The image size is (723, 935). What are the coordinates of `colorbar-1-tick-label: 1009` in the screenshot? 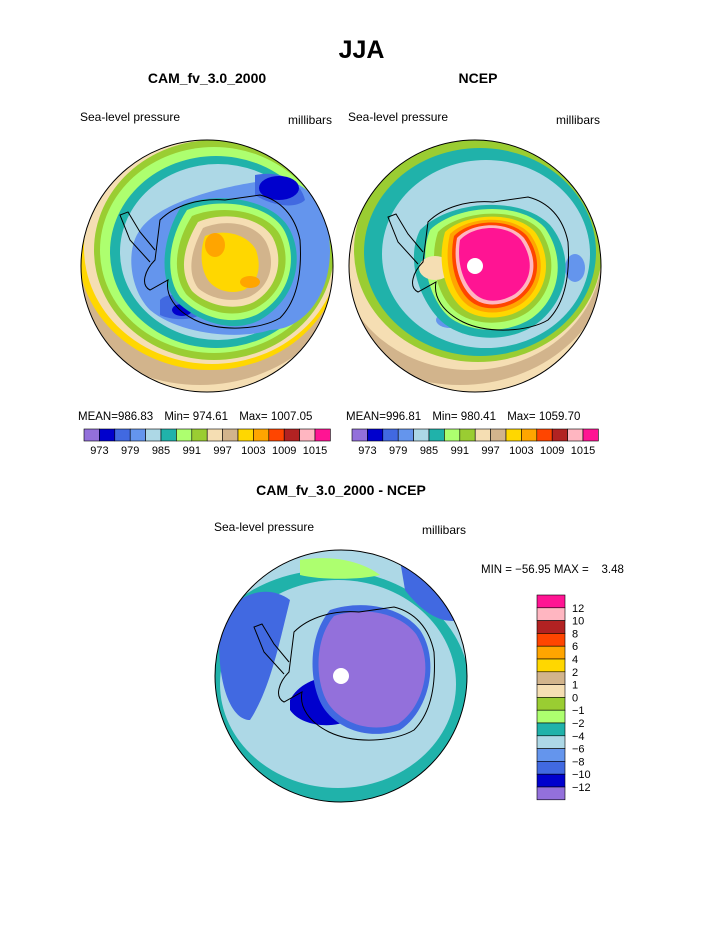 It's located at (284, 451).